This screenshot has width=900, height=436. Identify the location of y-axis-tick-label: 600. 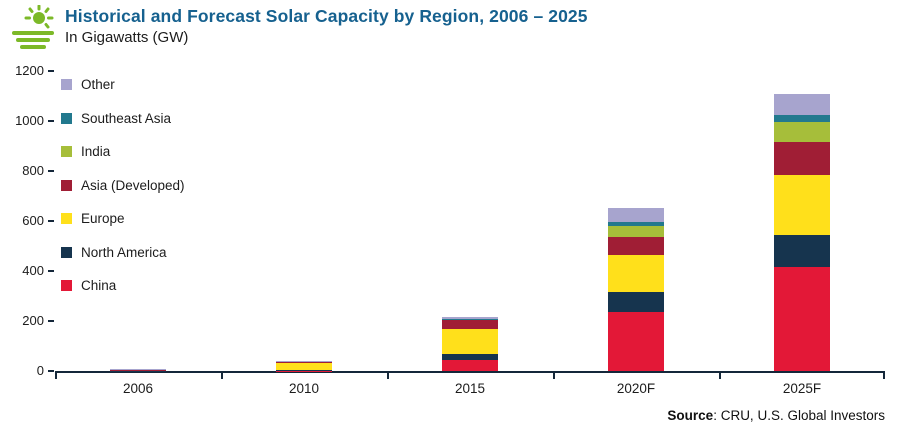
(33, 220).